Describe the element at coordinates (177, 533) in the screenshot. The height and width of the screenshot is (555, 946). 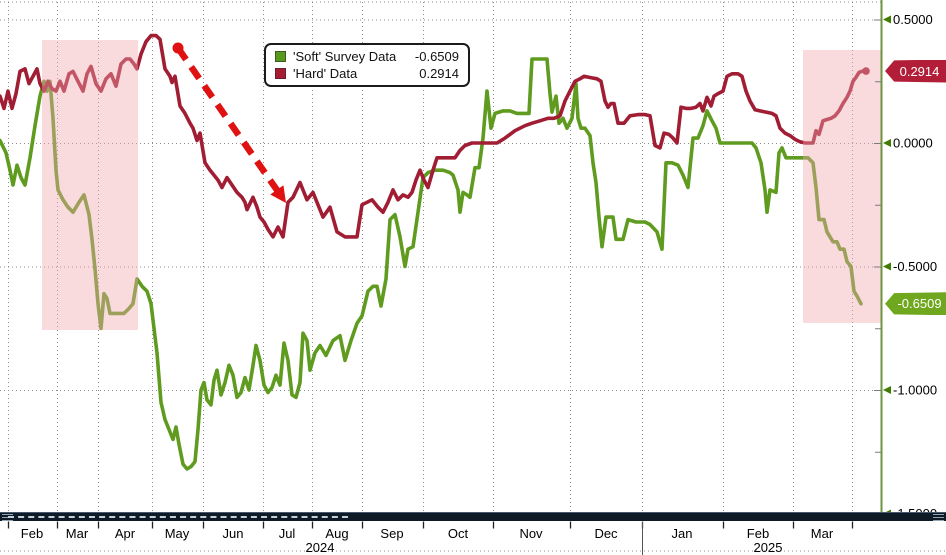
I see `x-month-label: May` at that location.